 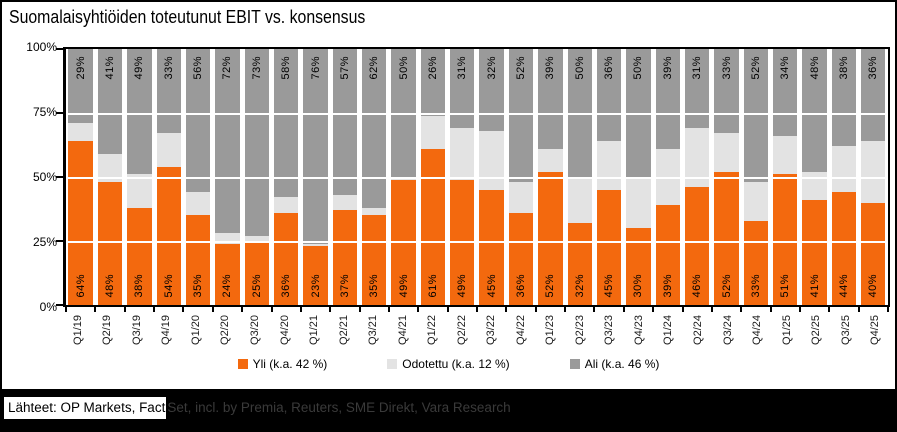 What do you see at coordinates (403, 68) in the screenshot?
I see `bar-label-ali: 50%` at bounding box center [403, 68].